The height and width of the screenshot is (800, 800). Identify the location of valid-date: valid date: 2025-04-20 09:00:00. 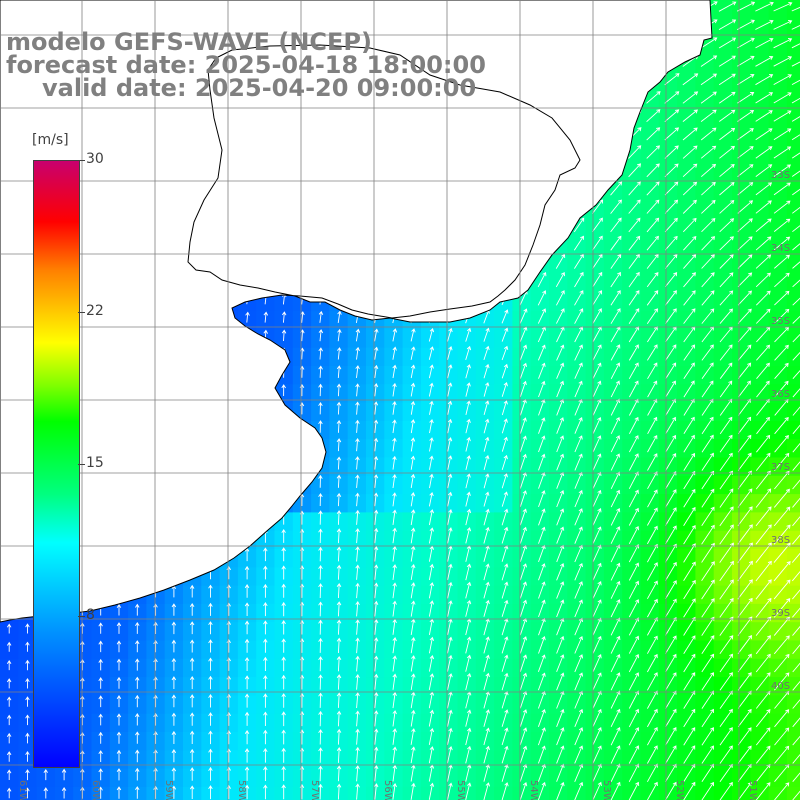
(259, 88).